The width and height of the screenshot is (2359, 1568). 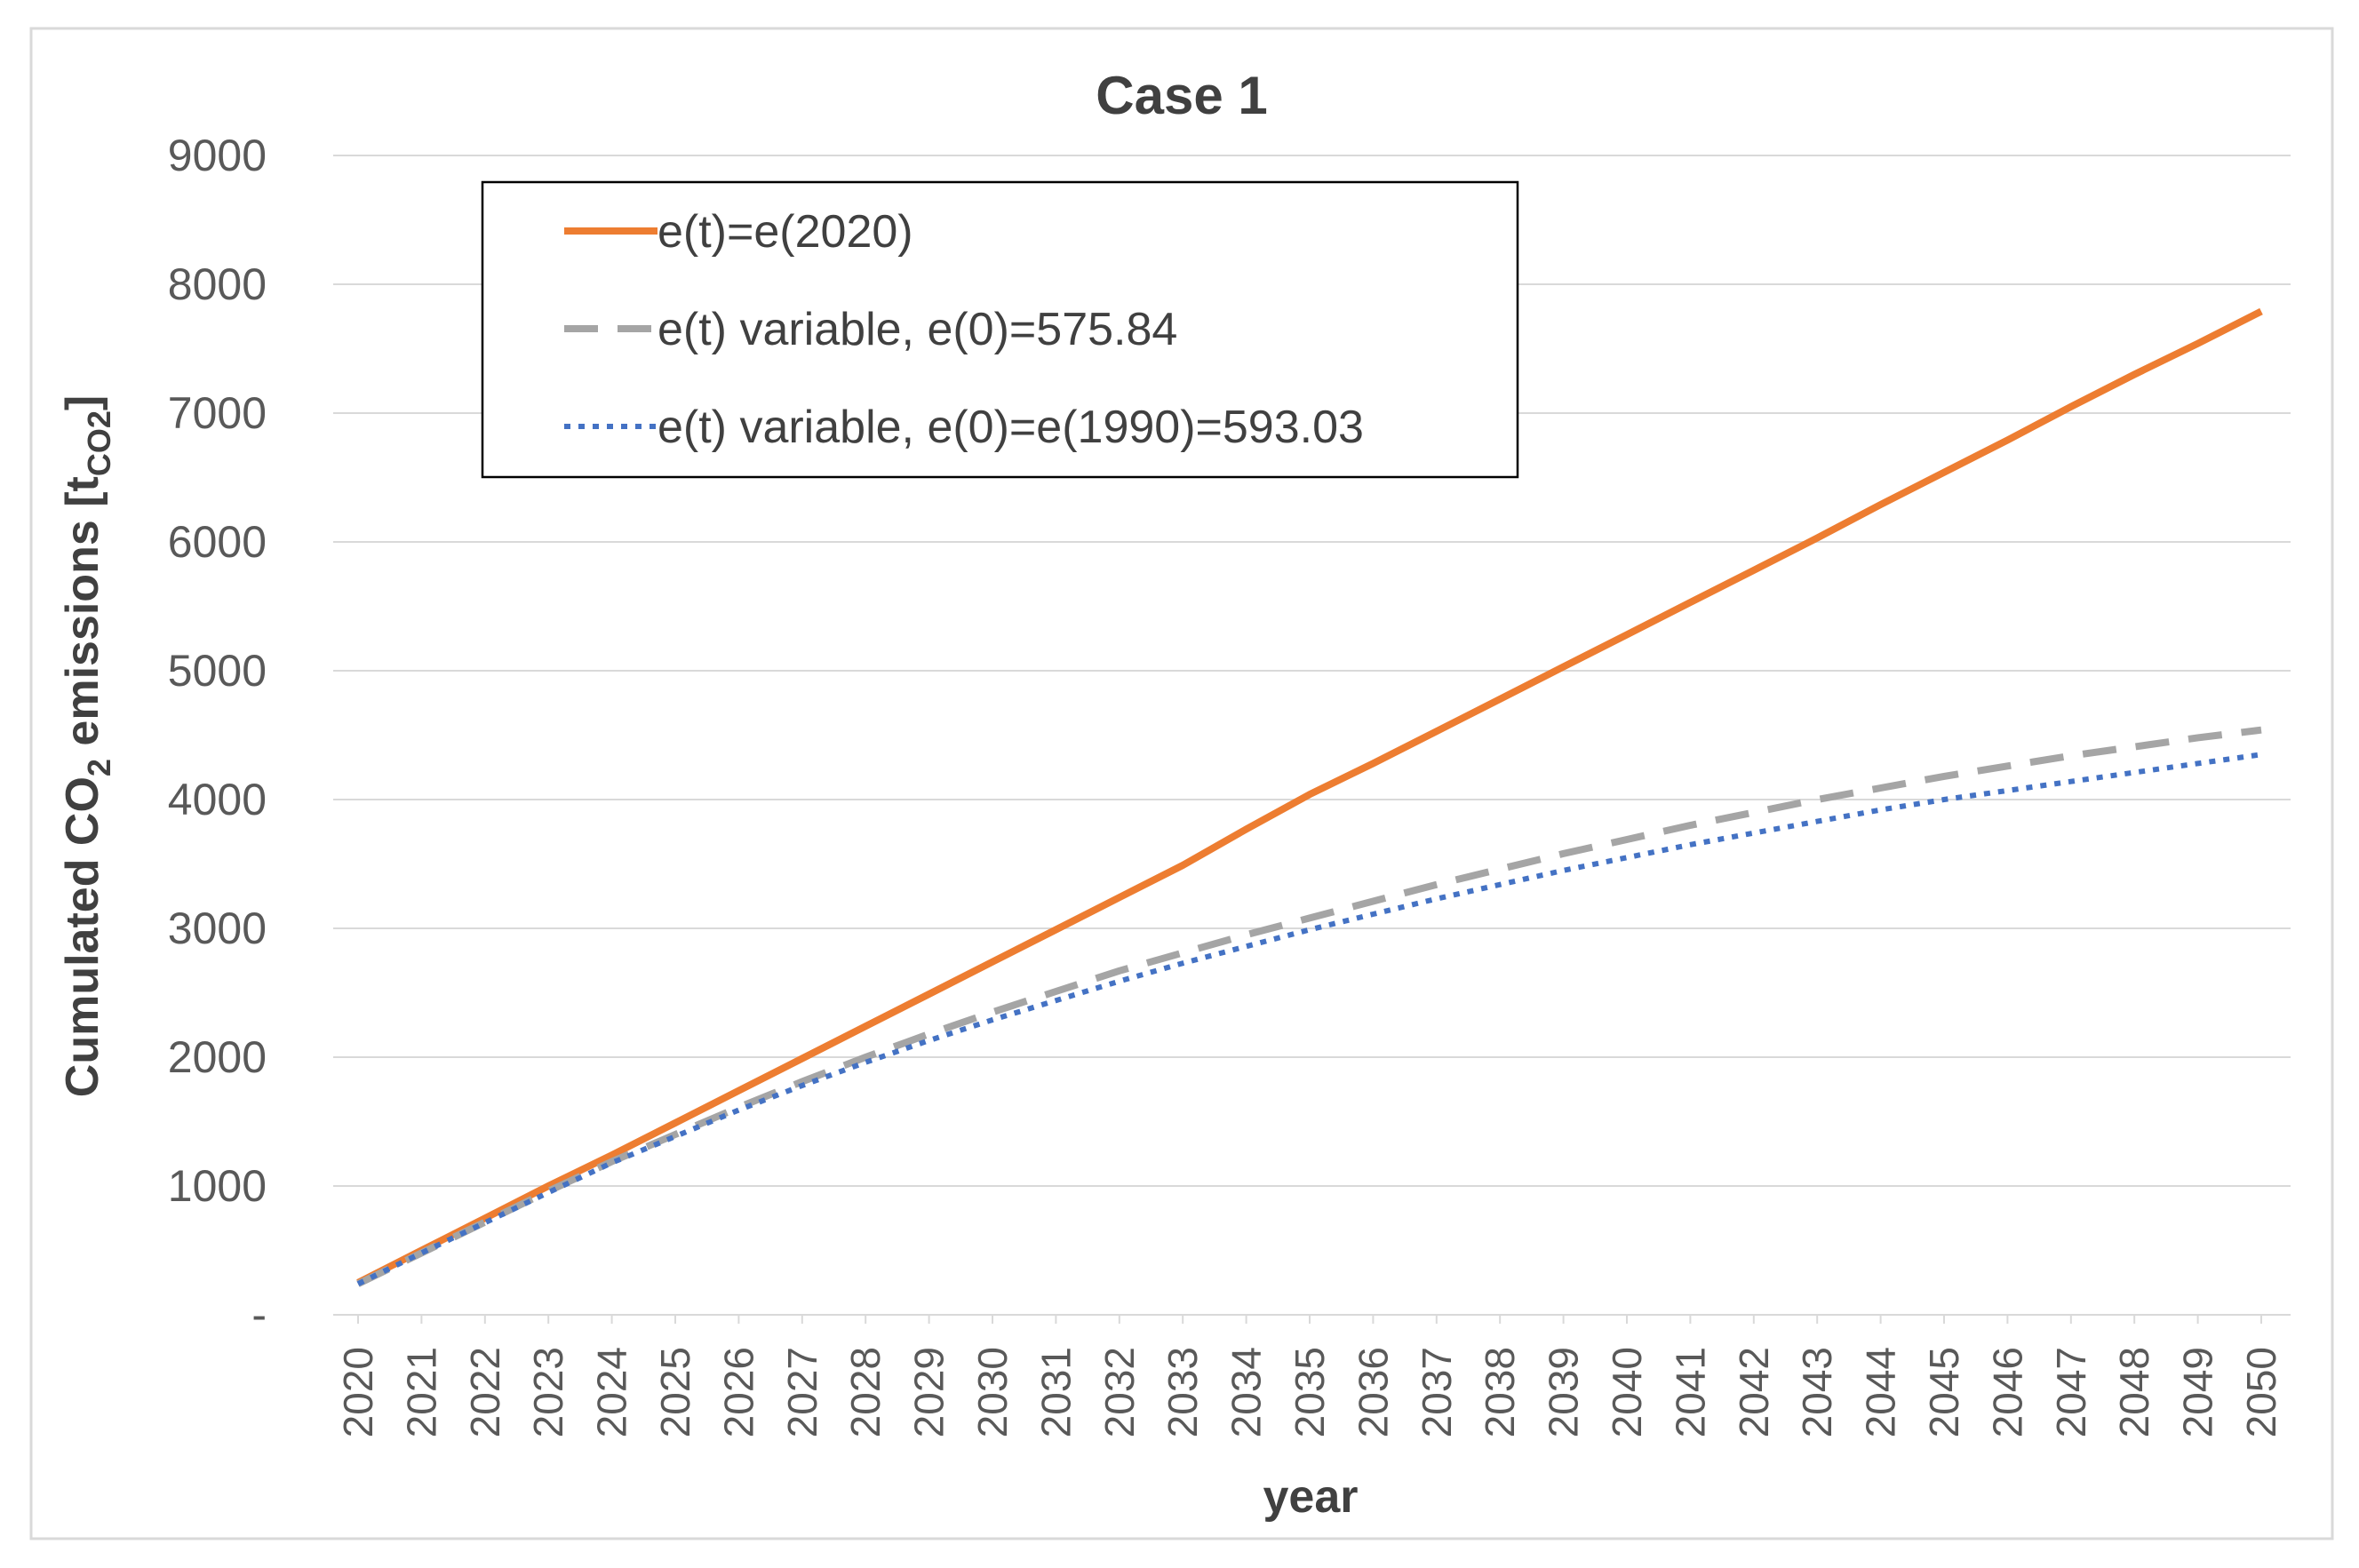 I want to click on x-tick-label: 2036, so click(x=1373, y=1392).